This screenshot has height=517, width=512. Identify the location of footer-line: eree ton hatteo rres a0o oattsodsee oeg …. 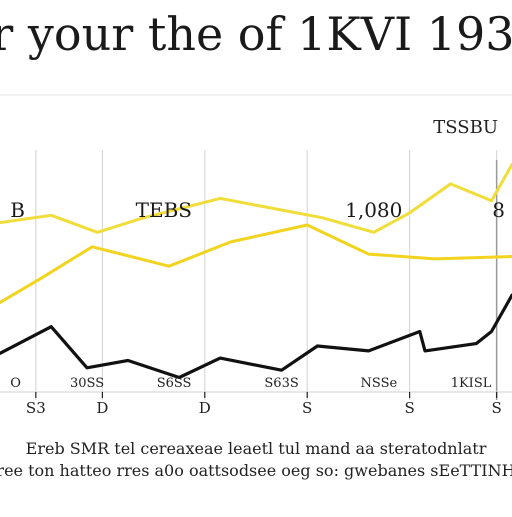
(256, 470).